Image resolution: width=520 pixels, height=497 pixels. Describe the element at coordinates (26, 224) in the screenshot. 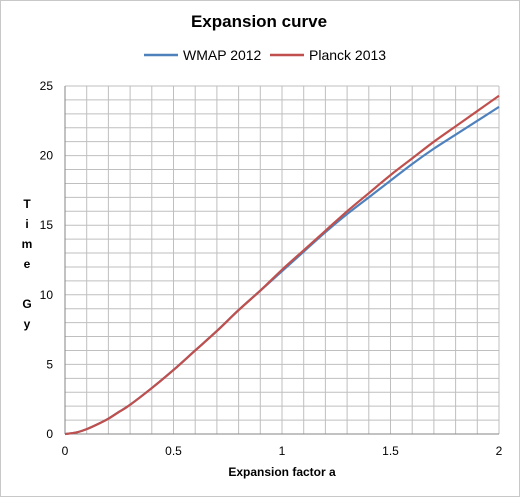

I see `y-axis-label-char: i` at that location.